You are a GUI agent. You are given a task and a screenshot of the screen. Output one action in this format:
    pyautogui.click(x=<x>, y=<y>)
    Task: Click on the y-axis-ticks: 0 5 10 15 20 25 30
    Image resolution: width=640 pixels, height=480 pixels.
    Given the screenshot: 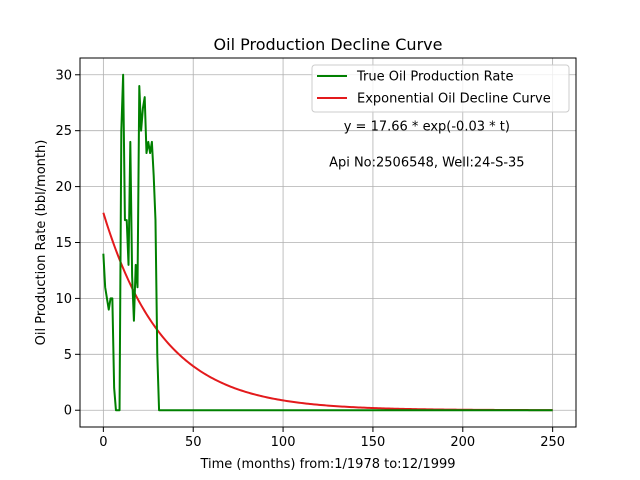 What is the action you would take?
    pyautogui.click(x=67, y=243)
    